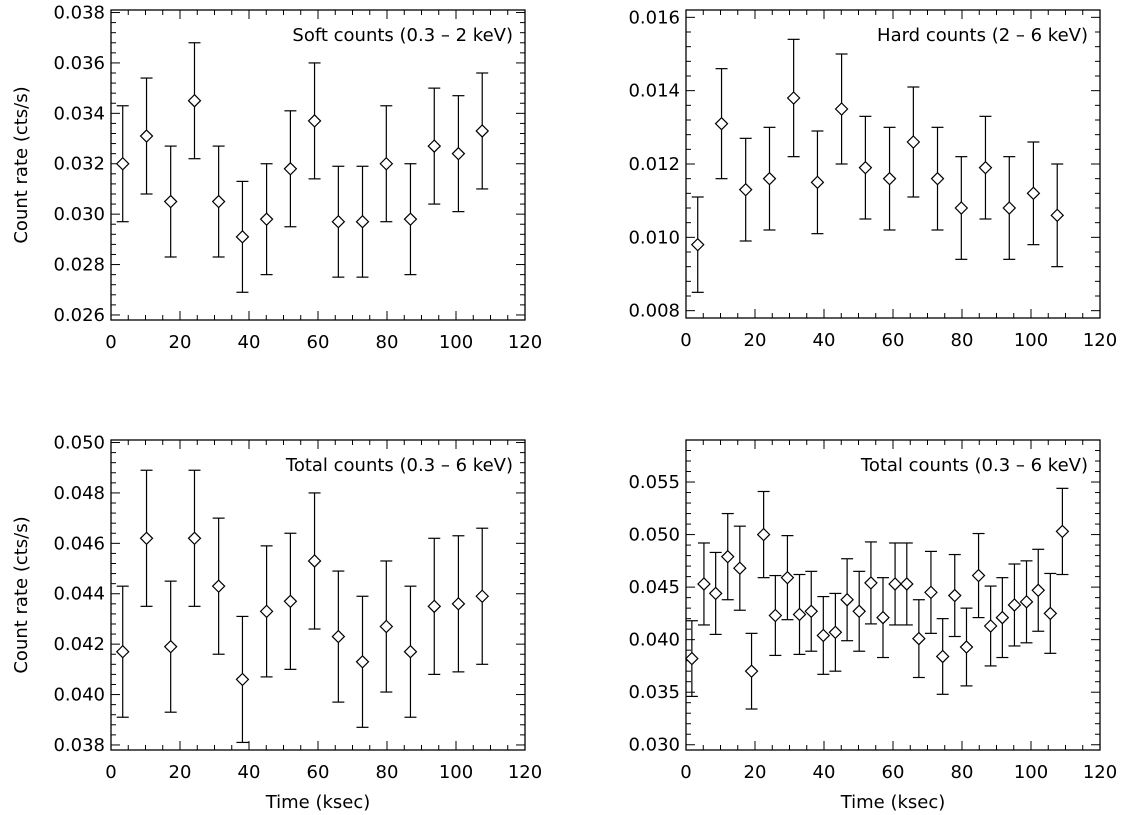  Describe the element at coordinates (387, 342) in the screenshot. I see `x-tick-label: 80` at that location.